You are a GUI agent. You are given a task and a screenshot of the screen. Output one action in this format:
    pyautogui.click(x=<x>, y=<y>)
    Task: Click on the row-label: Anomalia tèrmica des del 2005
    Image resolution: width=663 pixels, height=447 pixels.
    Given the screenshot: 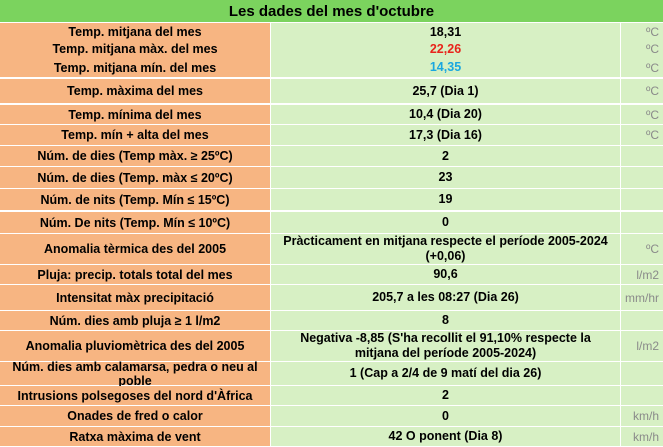 What is the action you would take?
    pyautogui.click(x=135, y=249)
    